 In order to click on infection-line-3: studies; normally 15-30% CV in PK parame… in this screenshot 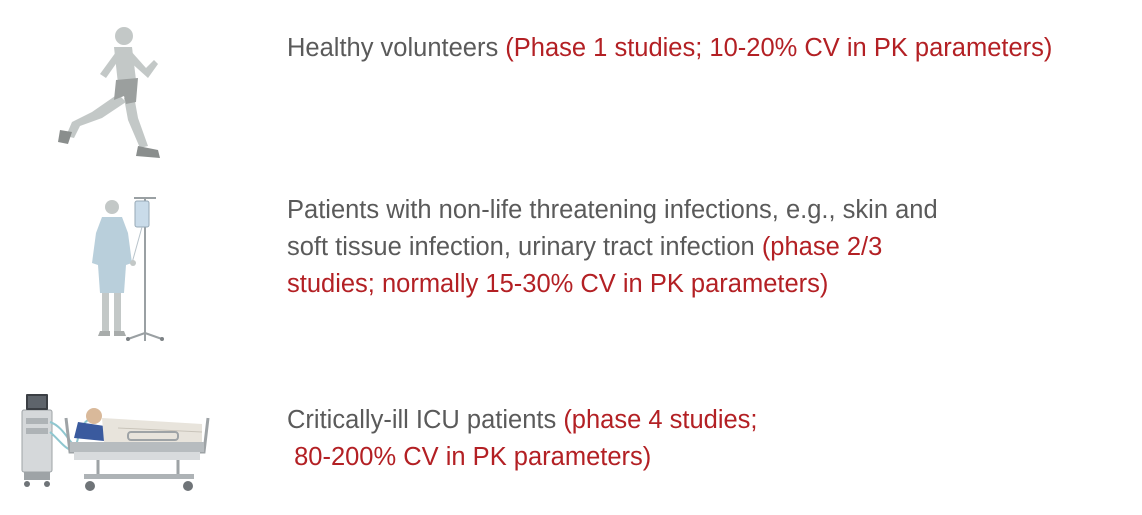, I will do `click(612, 284)`.